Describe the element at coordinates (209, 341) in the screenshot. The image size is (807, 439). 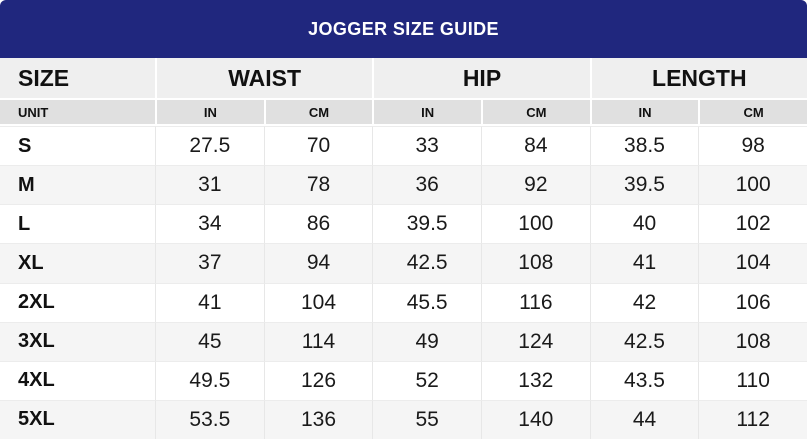
I see `value-cell: 45` at that location.